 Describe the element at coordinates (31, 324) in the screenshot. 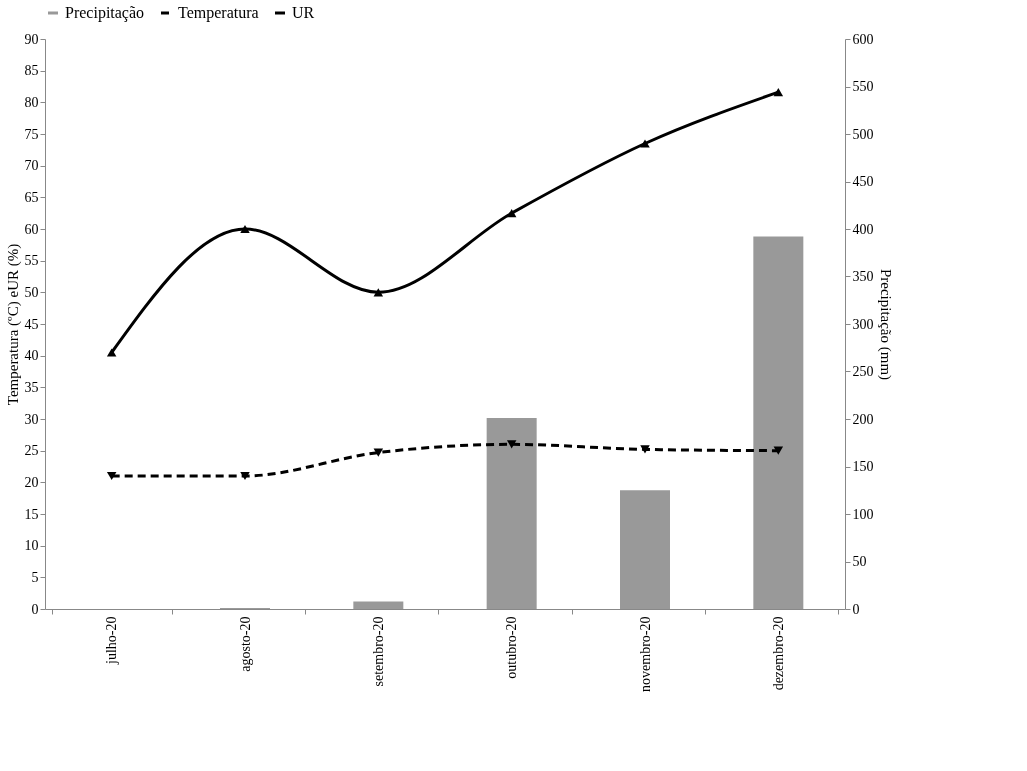

I see `y-tick-label: 45` at that location.